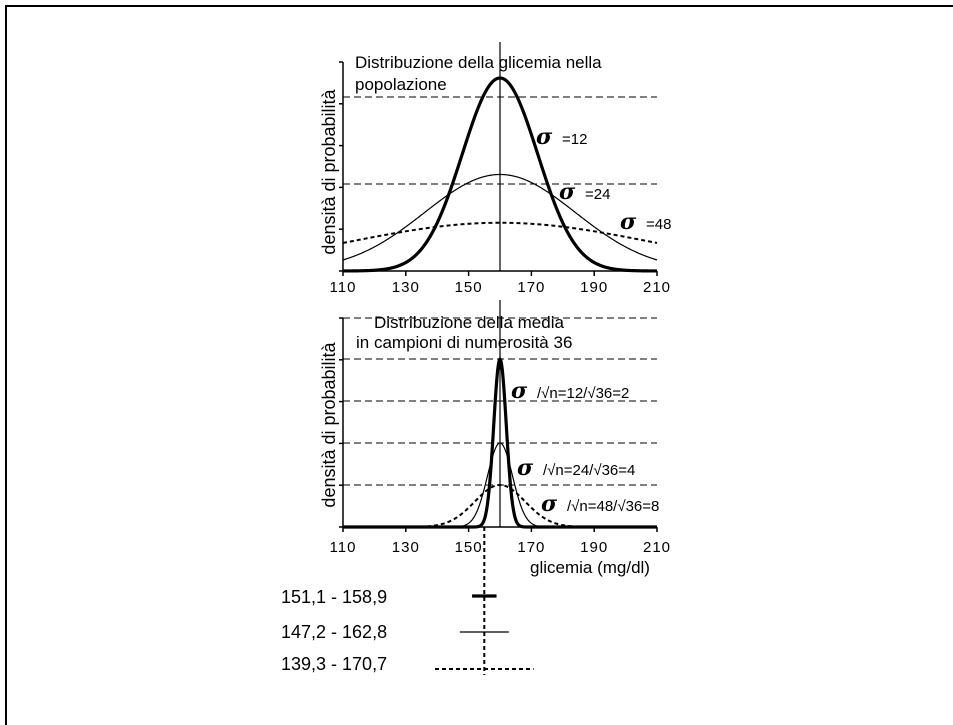 Image resolution: width=953 pixels, height=725 pixels. What do you see at coordinates (329, 424) in the screenshot?
I see `bottom-y-axis-label: densità di probabilità` at bounding box center [329, 424].